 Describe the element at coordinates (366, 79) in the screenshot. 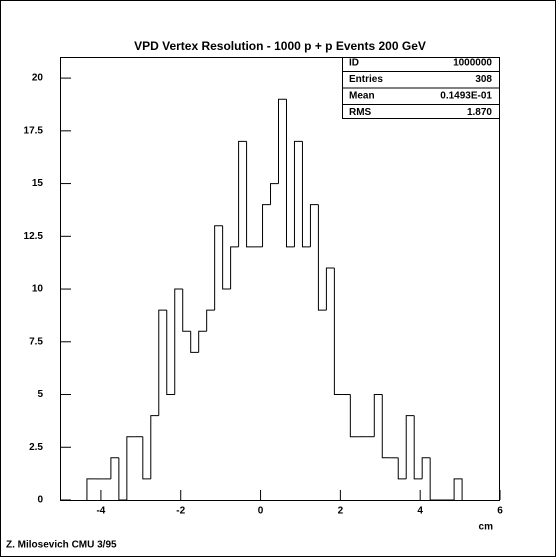

I see `stats-label: Entries` at that location.